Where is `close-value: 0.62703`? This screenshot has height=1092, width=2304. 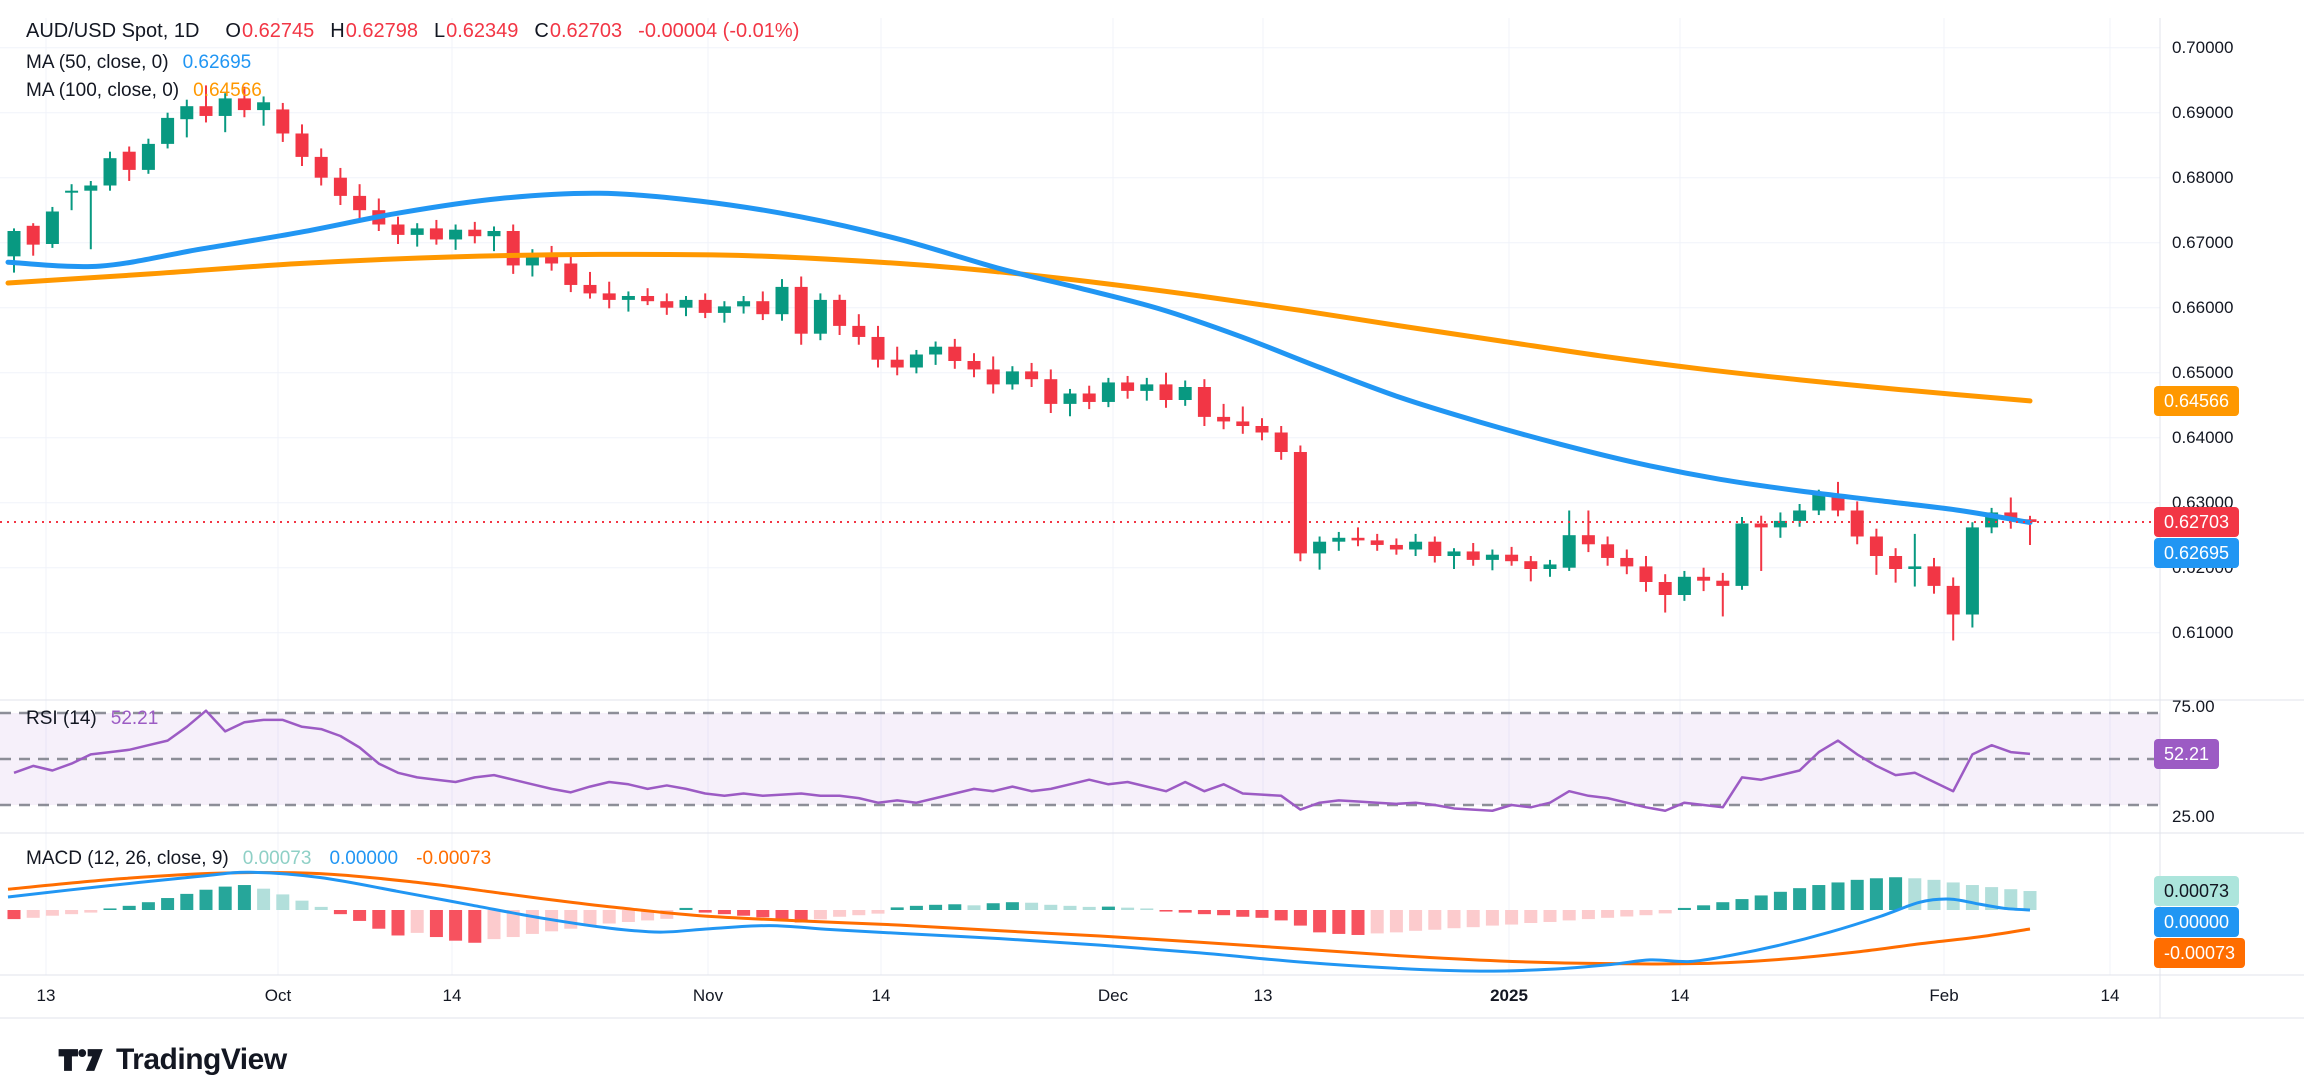
close-value: 0.62703 is located at coordinates (586, 31).